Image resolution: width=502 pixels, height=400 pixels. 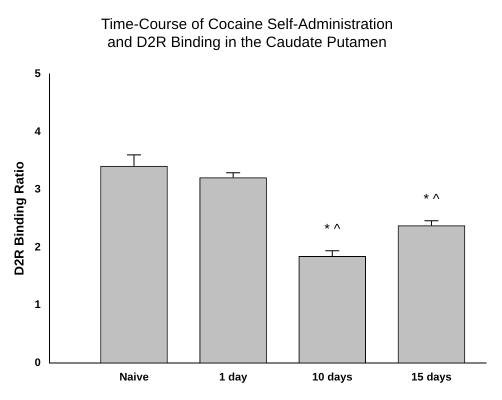 What do you see at coordinates (37, 74) in the screenshot?
I see `y-tick-label: 5` at bounding box center [37, 74].